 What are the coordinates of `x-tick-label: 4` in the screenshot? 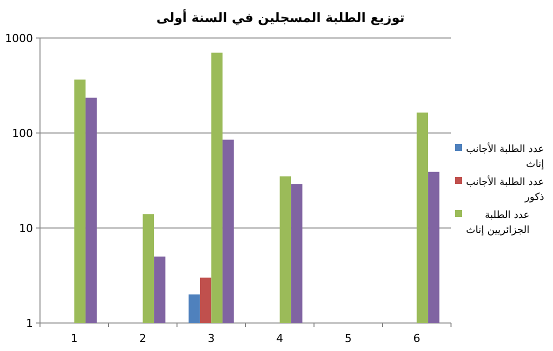 It's located at (280, 338).